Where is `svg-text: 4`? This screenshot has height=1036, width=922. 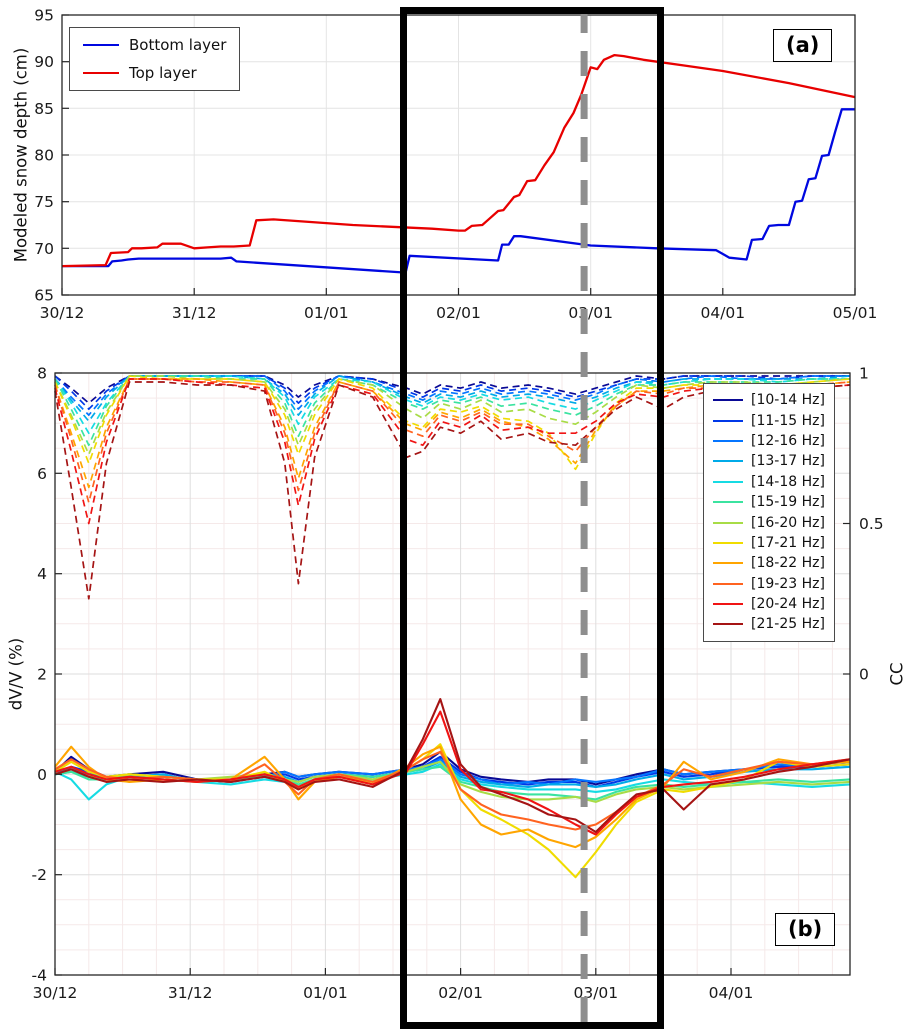
svg-text: 4 is located at coordinates (42, 574).